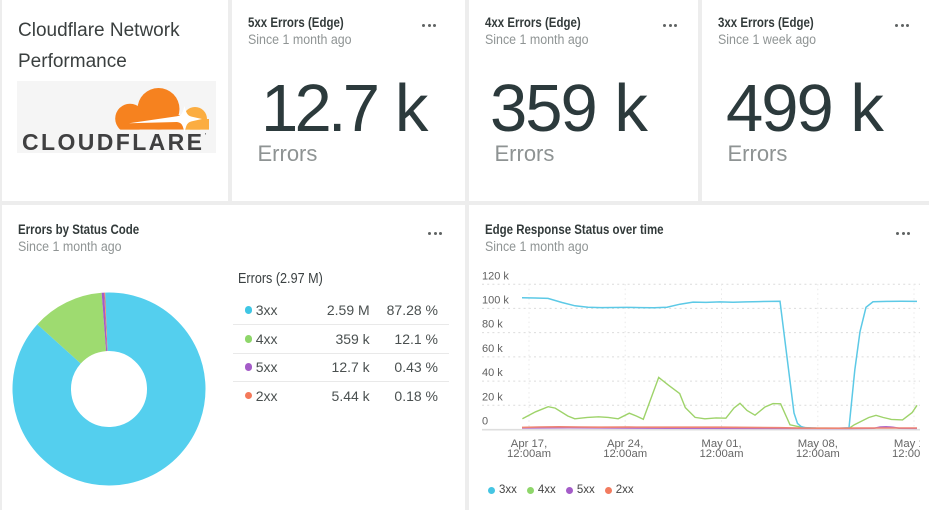 Image resolution: width=929 pixels, height=510 pixels. Describe the element at coordinates (485, 422) in the screenshot. I see `svg-text: 0` at that location.